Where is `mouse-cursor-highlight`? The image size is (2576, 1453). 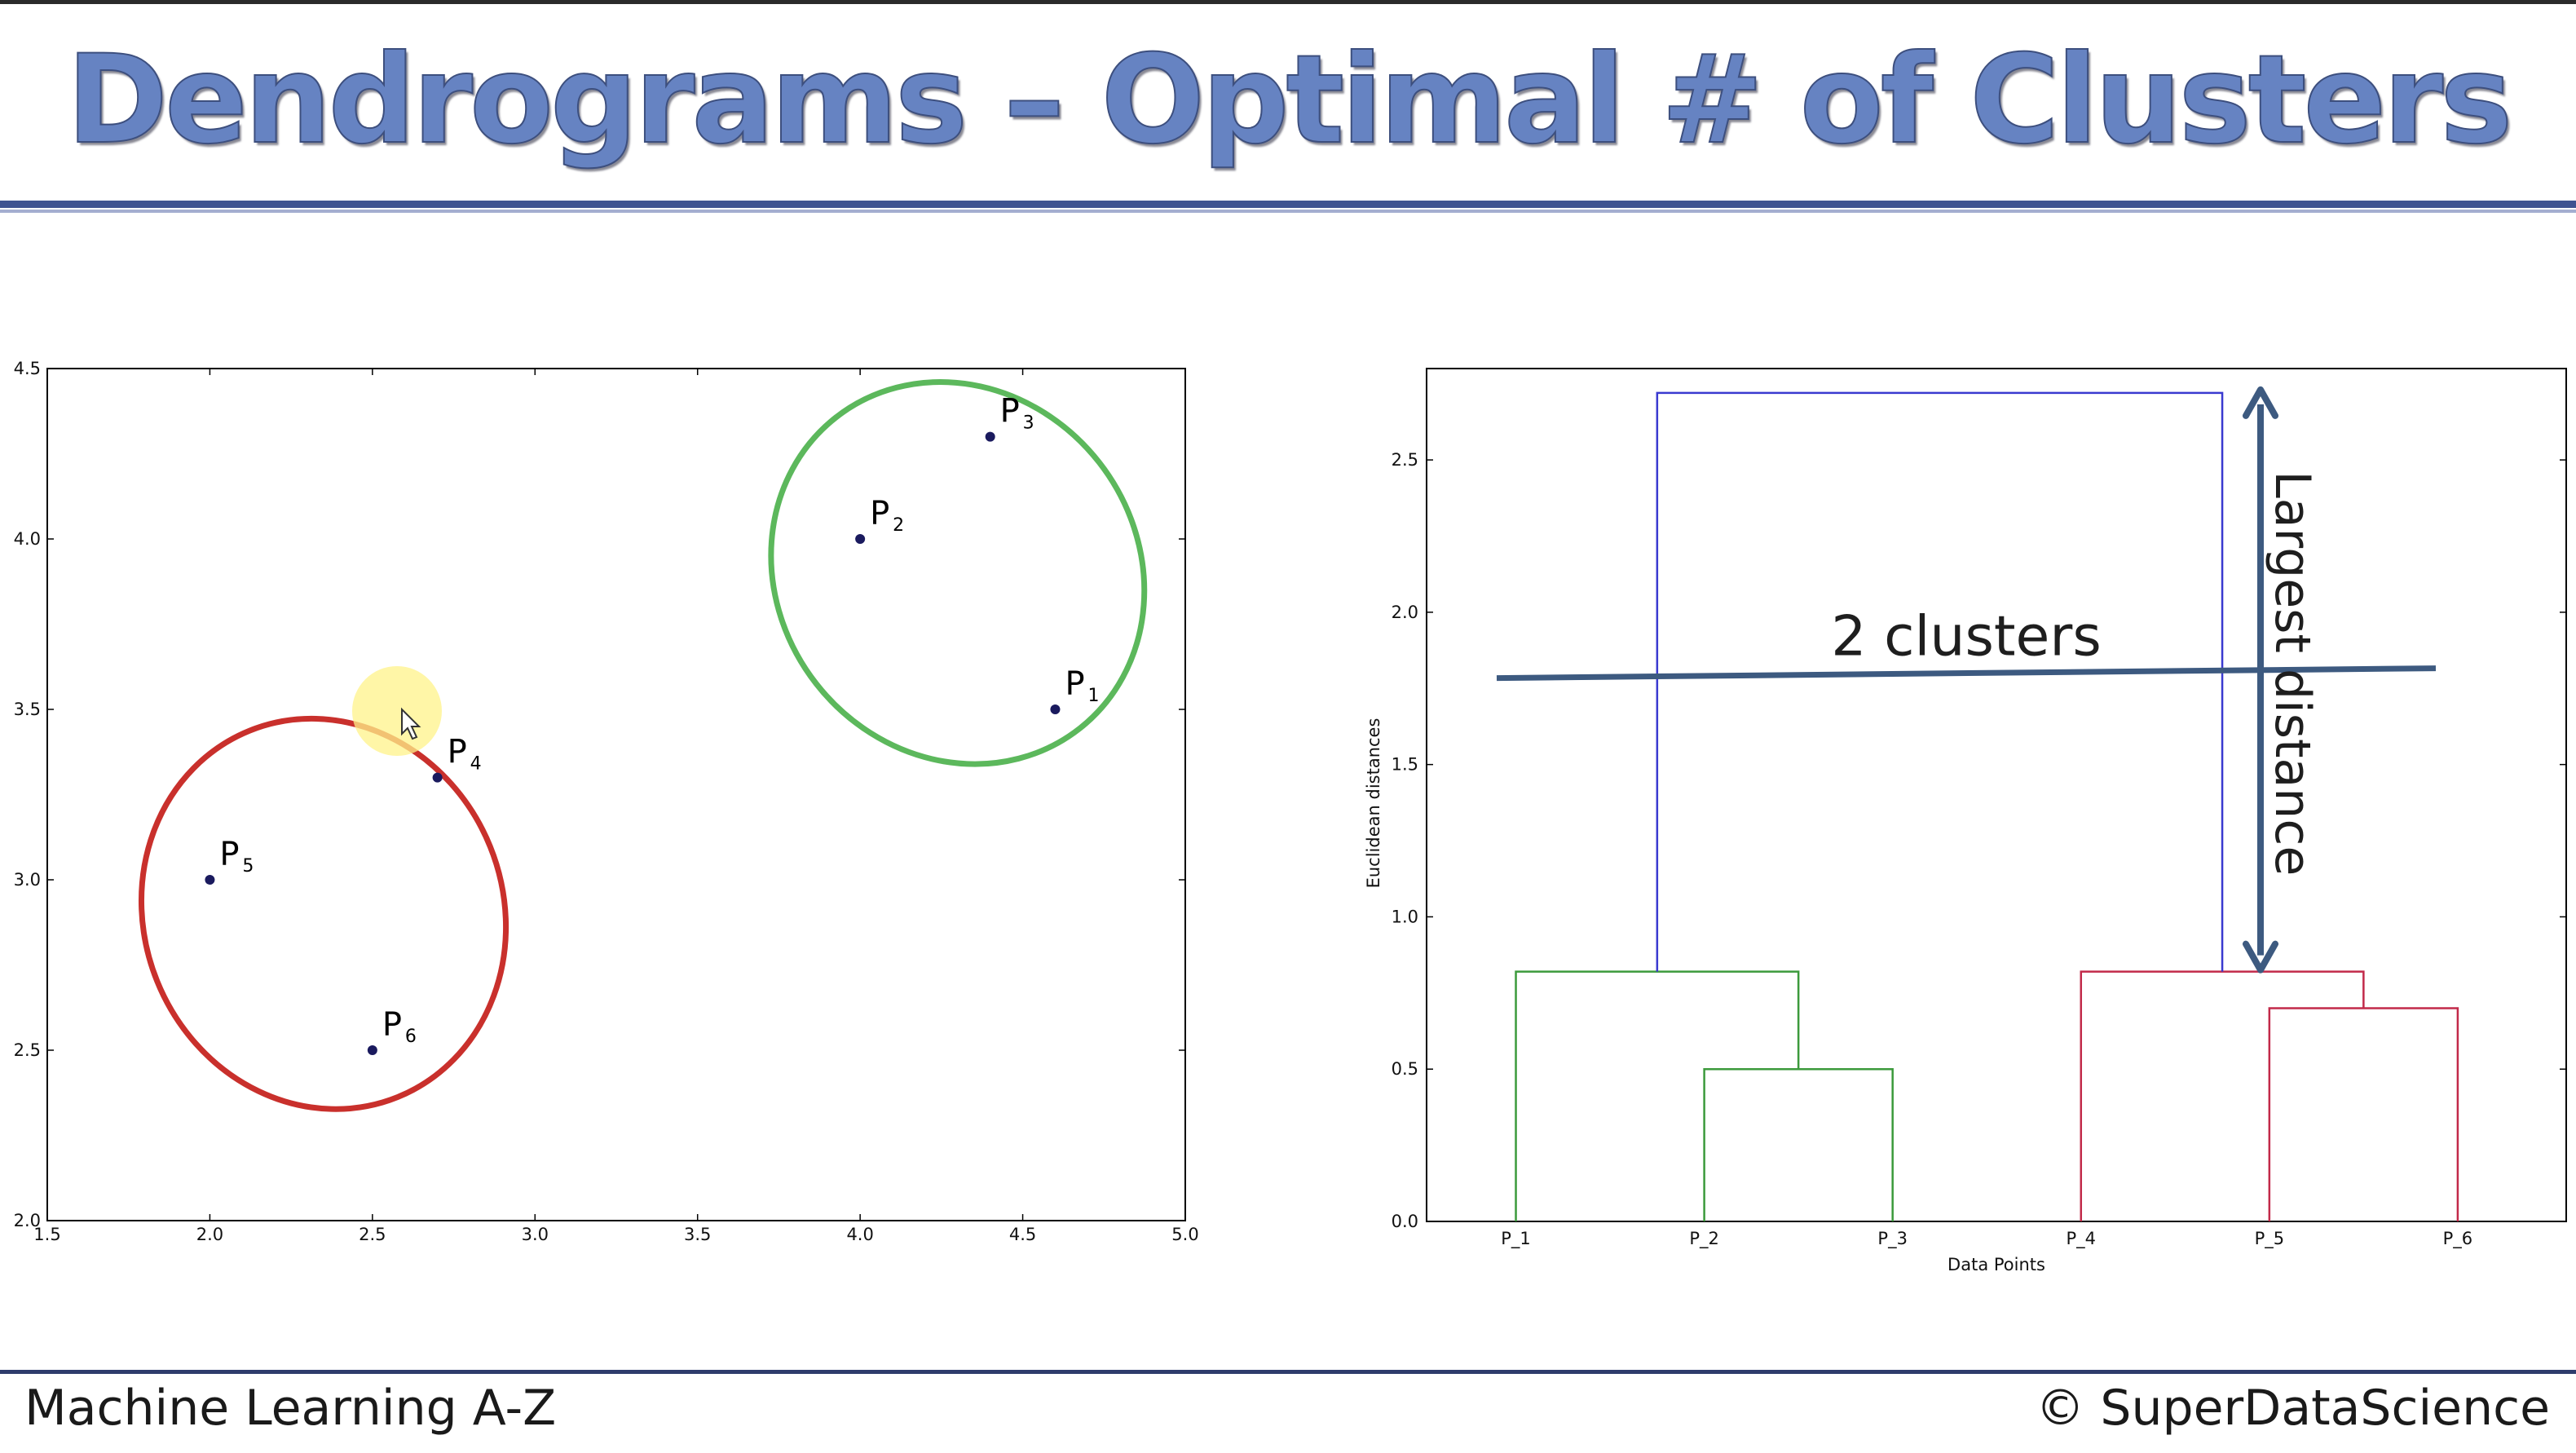 mouse-cursor-highlight is located at coordinates (397, 711).